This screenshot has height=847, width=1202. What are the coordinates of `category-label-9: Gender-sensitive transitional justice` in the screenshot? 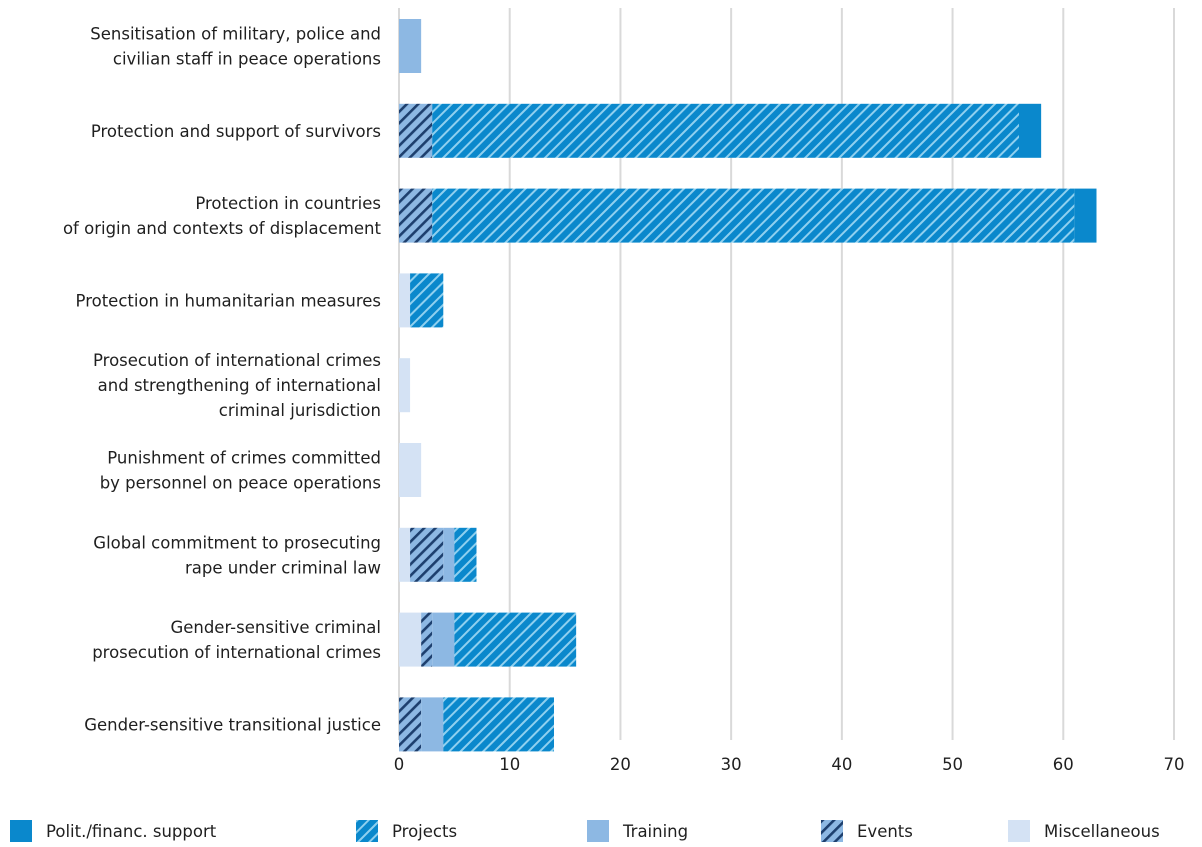 It's located at (232, 724).